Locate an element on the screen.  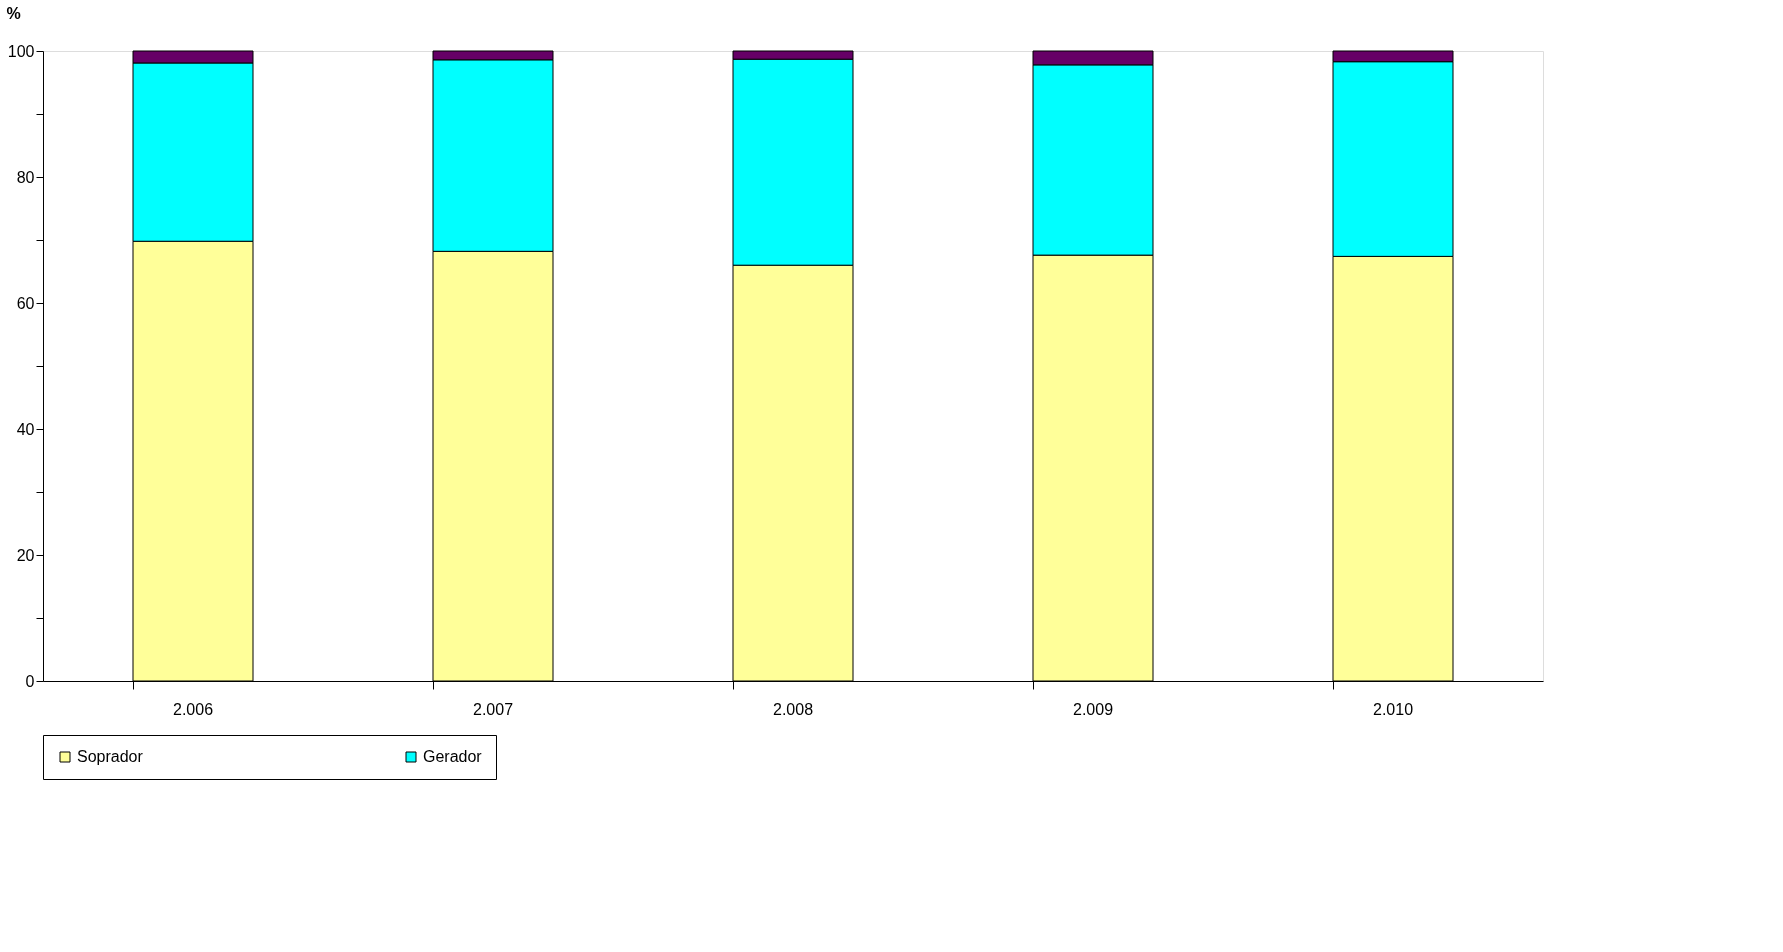
x-tick-label: 2.009 is located at coordinates (1093, 709).